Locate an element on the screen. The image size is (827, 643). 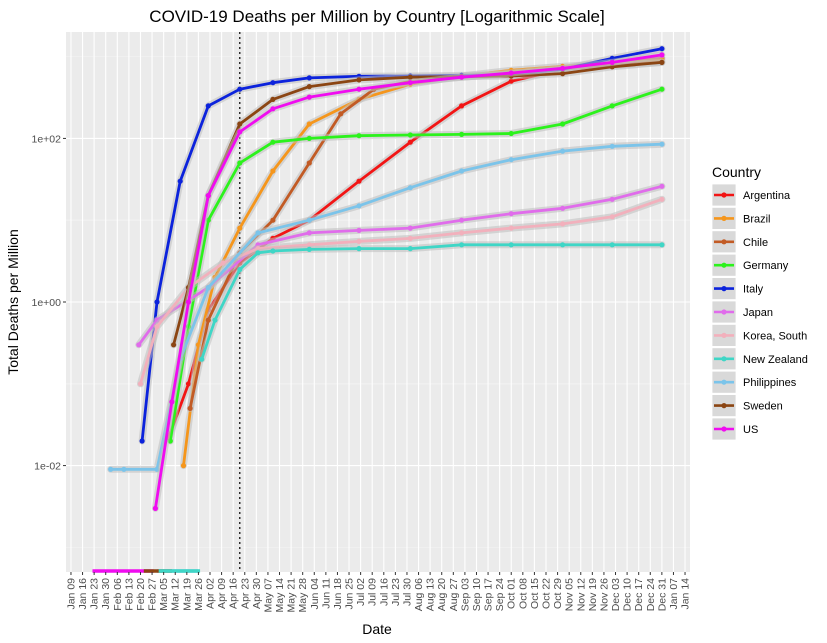
x-tick-label: Jul 02 is located at coordinates (361, 592).